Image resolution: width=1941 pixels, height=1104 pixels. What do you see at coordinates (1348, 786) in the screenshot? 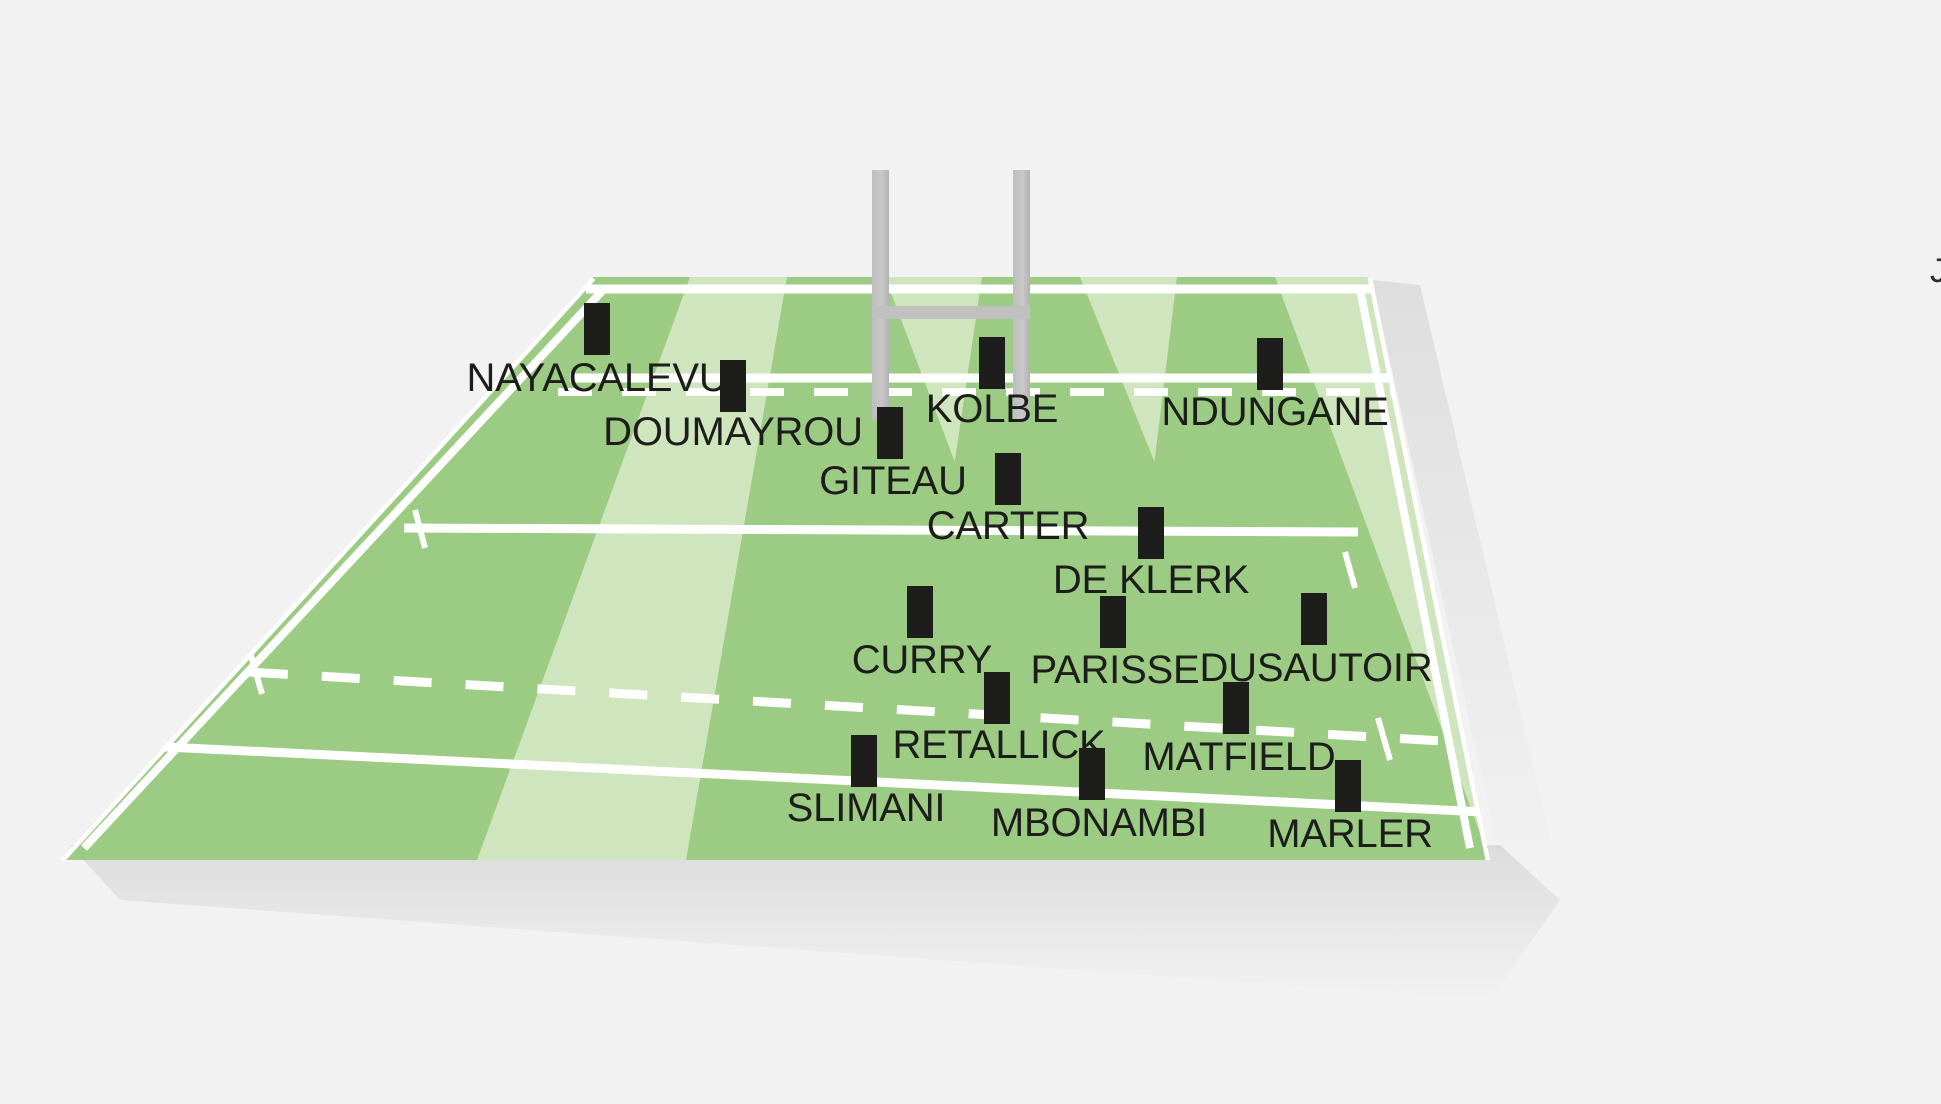
I see `player-marker-marler` at bounding box center [1348, 786].